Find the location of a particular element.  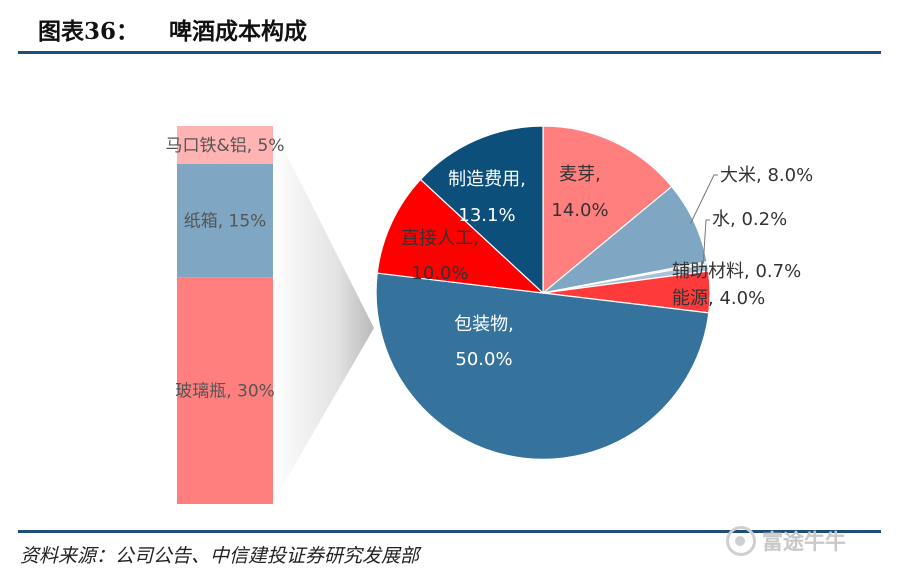

stacked-bar: 玻璃瓶, 30% 纸箱, 15% 马口铁&铝, 5% is located at coordinates (225, 315).